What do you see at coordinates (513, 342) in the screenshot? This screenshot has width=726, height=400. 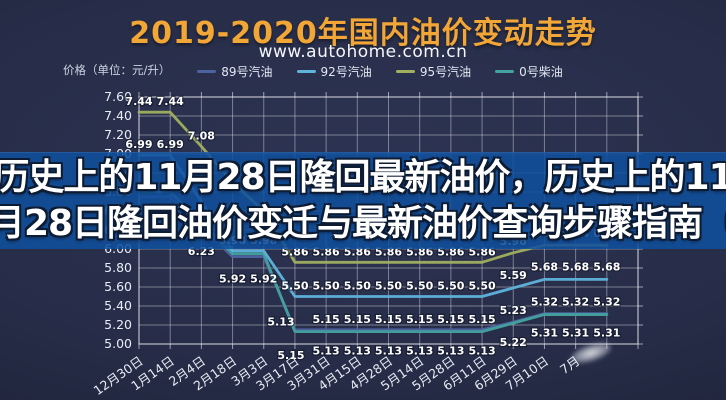 I see `svg-text: 5.22` at bounding box center [513, 342].